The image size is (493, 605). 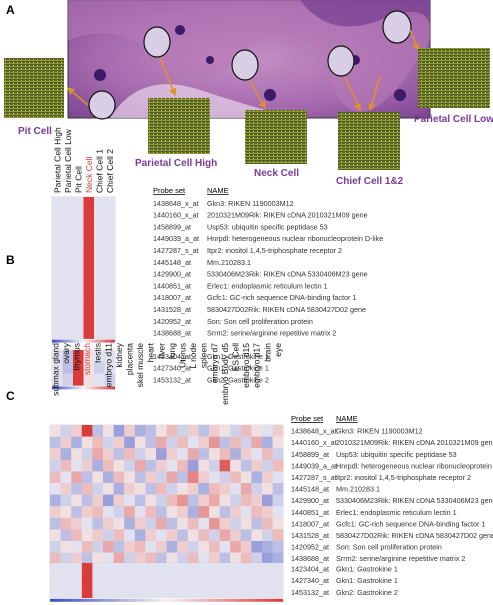 I want to click on probe-id: 1440851_at, so click(x=310, y=512).